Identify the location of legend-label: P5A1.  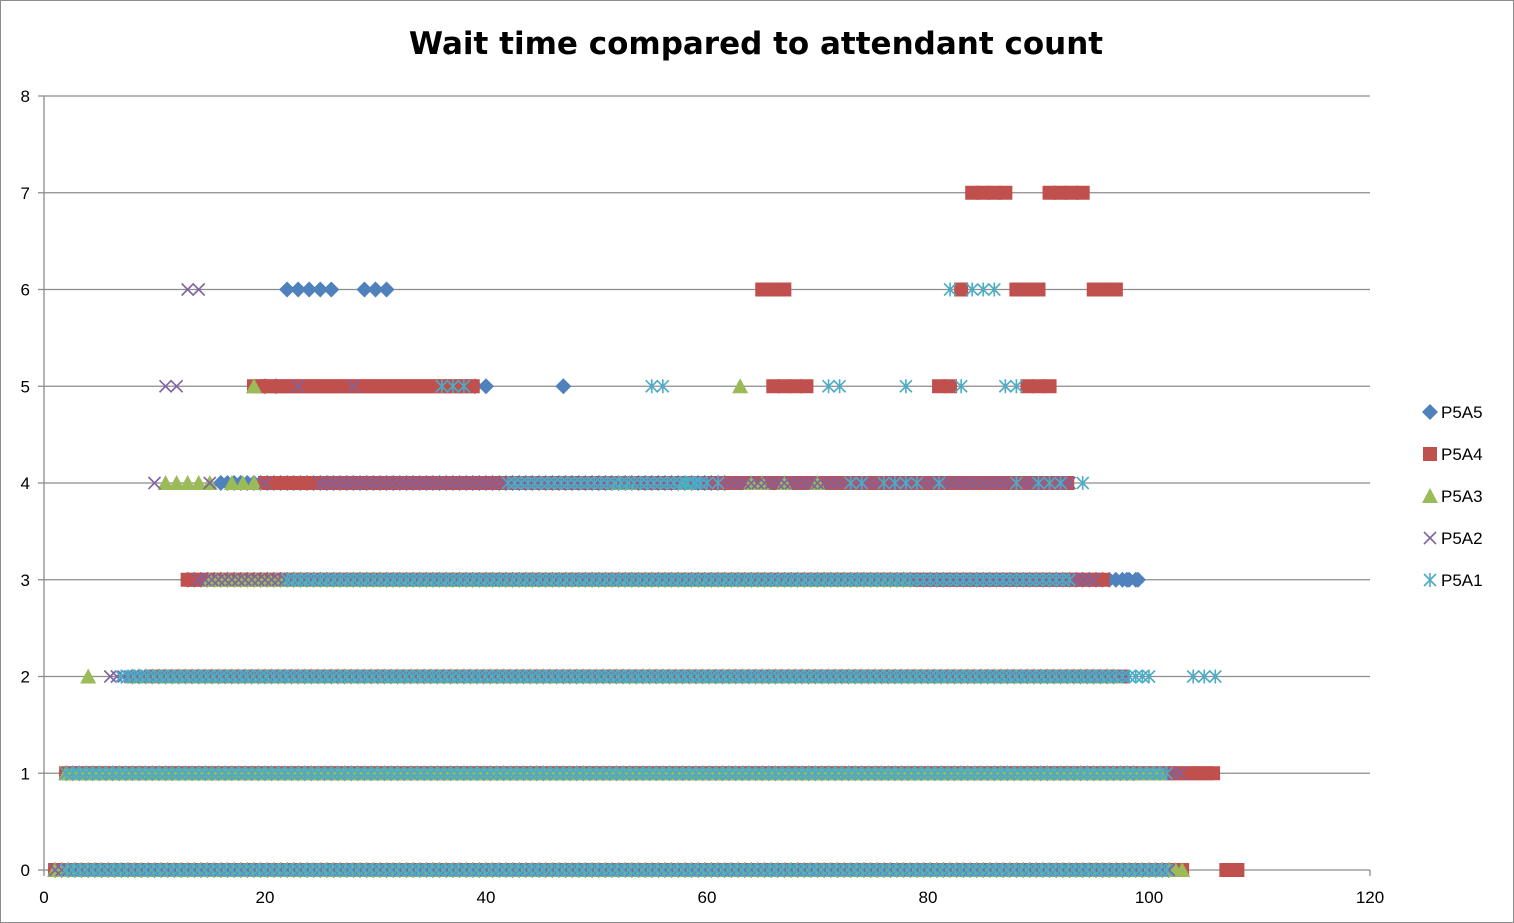
(1462, 580).